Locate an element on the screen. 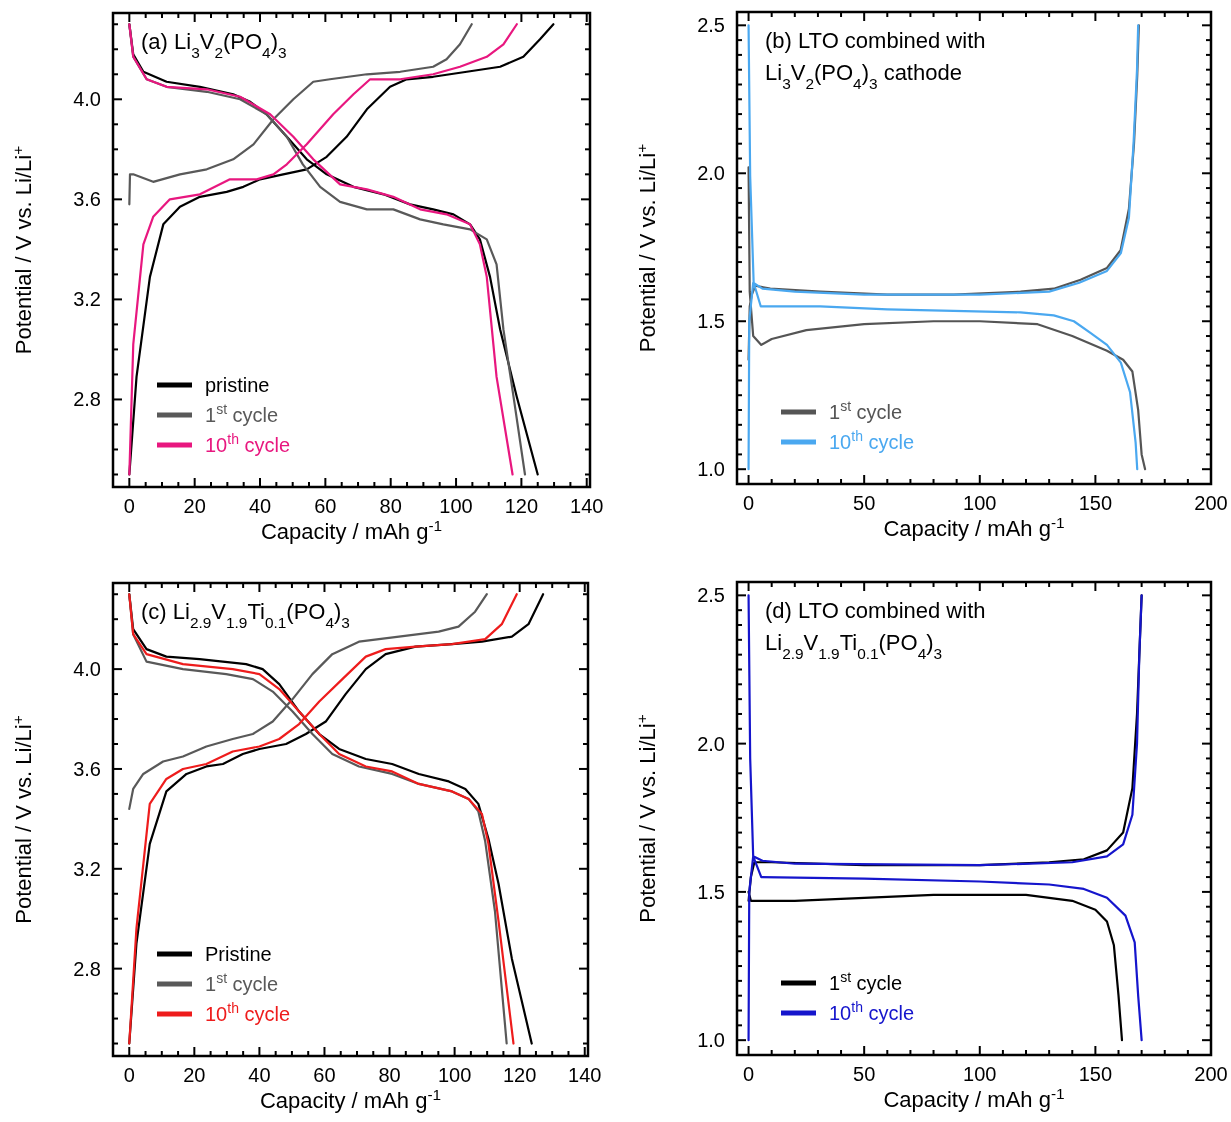 This screenshot has width=1231, height=1122. chart-title: (c) Li$_{2.9}$V$_{1.9}$Ti$_{0.1}$(PO$_{4}$)$_{3}$ is located at coordinates (245, 615).